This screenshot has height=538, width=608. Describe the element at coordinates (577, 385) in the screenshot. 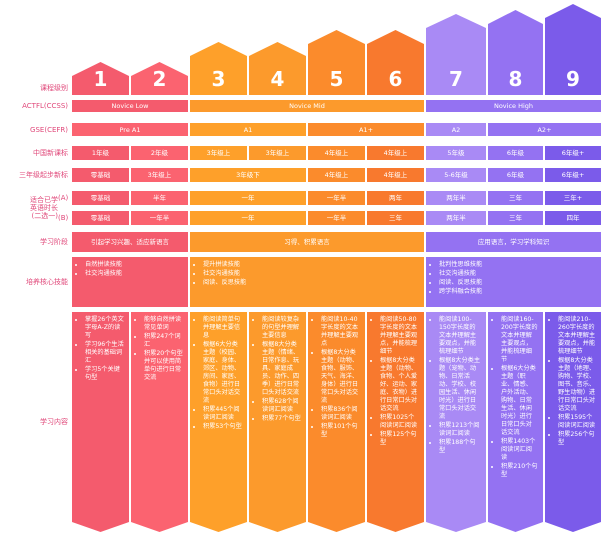

I see `content-item: 根据8大分类主题（地理、购物、学校、图书、音乐、野生动物）进行日常口头对话交流` at that location.